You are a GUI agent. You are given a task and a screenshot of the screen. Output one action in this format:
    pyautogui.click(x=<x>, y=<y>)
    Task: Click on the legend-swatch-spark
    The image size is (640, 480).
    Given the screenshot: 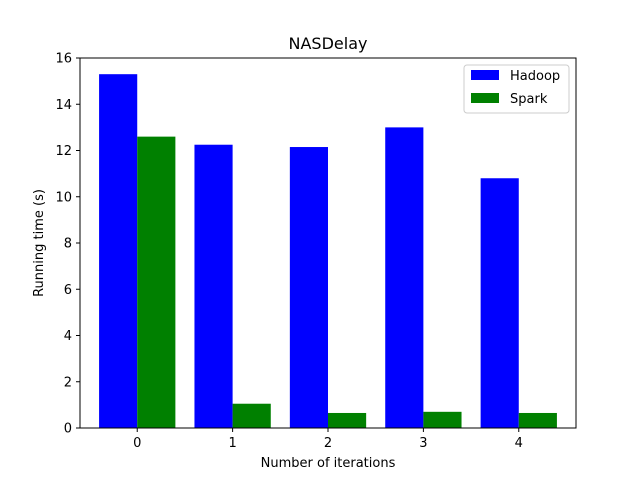 What is the action you would take?
    pyautogui.click(x=485, y=98)
    